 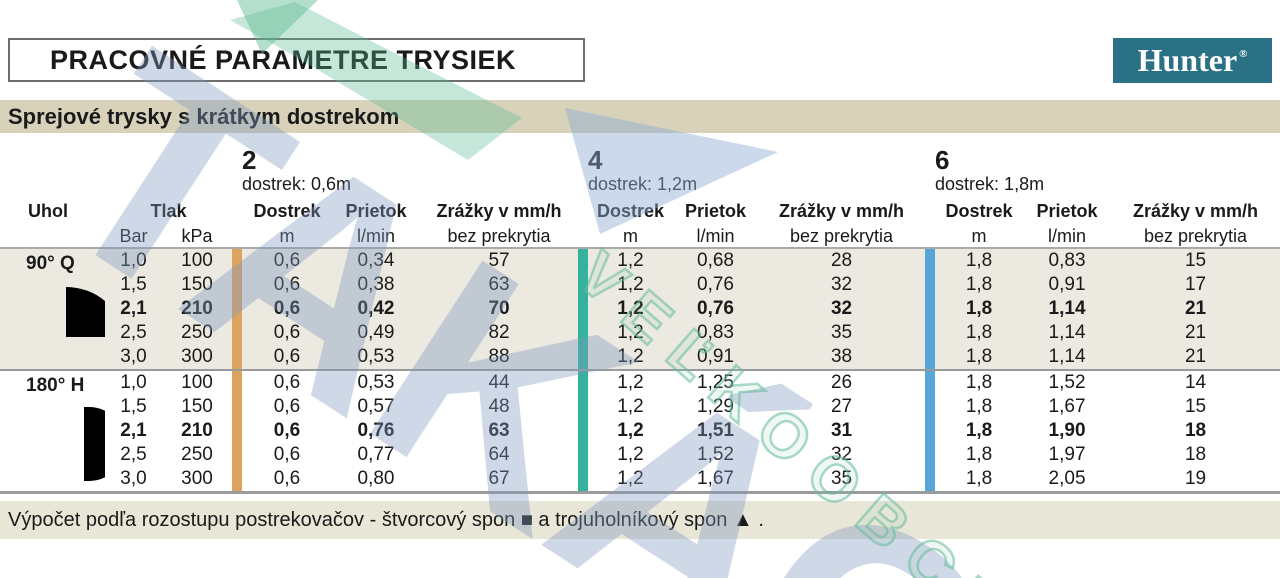 What do you see at coordinates (643, 184) in the screenshot?
I see `group-4-range: dostrek: 1,2m` at bounding box center [643, 184].